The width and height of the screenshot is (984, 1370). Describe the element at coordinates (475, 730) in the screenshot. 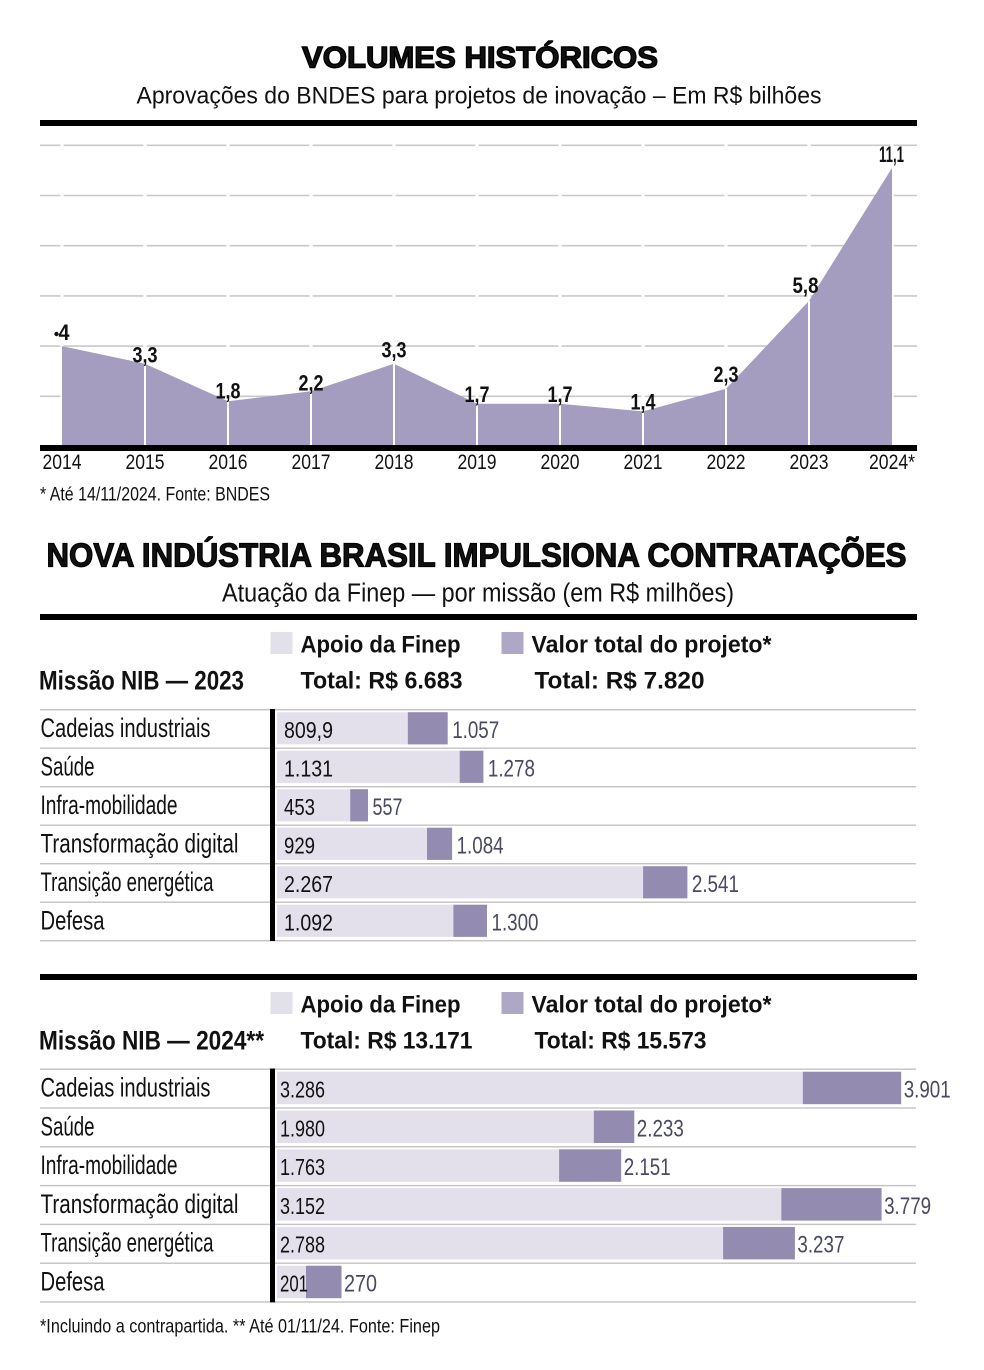

I see `svg-text: 1.057` at that location.